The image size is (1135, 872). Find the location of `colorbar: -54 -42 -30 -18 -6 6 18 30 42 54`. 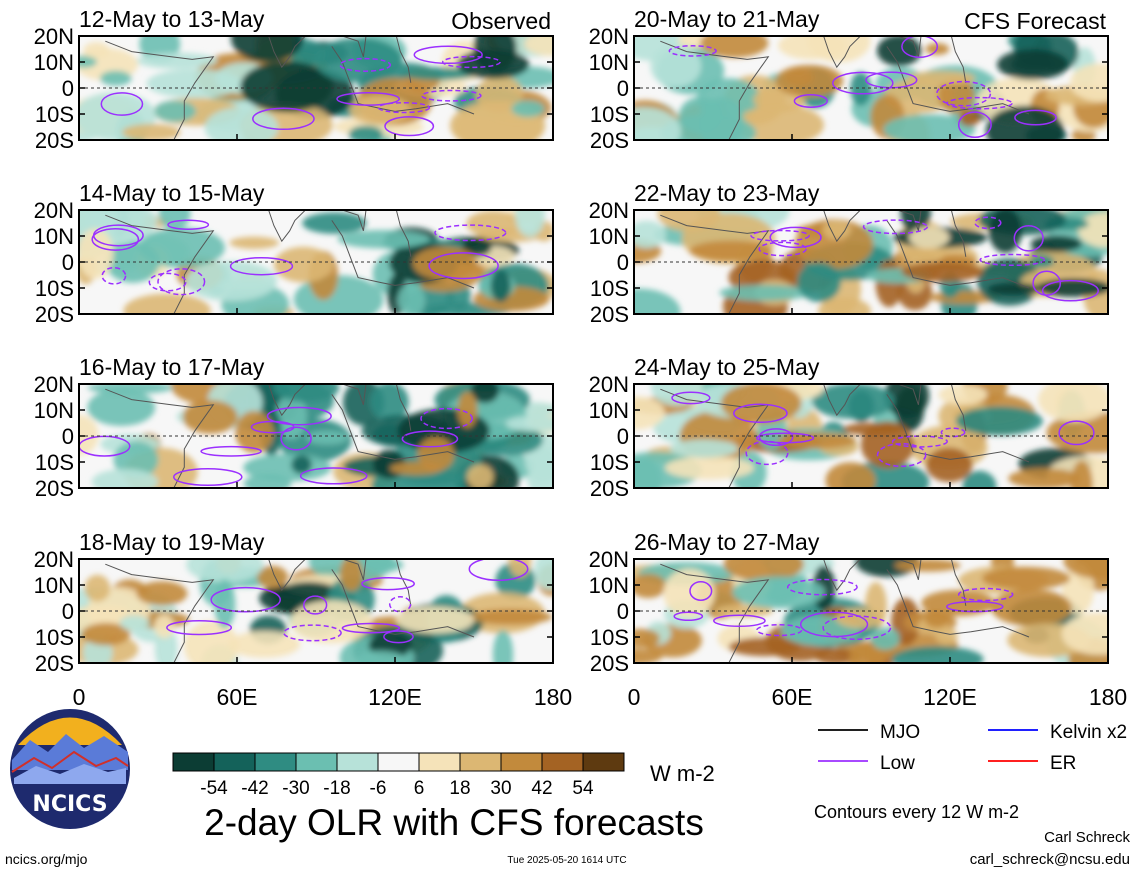

colorbar: -54 -42 -30 -18 -6 6 18 30 42 54 is located at coordinates (398, 775).